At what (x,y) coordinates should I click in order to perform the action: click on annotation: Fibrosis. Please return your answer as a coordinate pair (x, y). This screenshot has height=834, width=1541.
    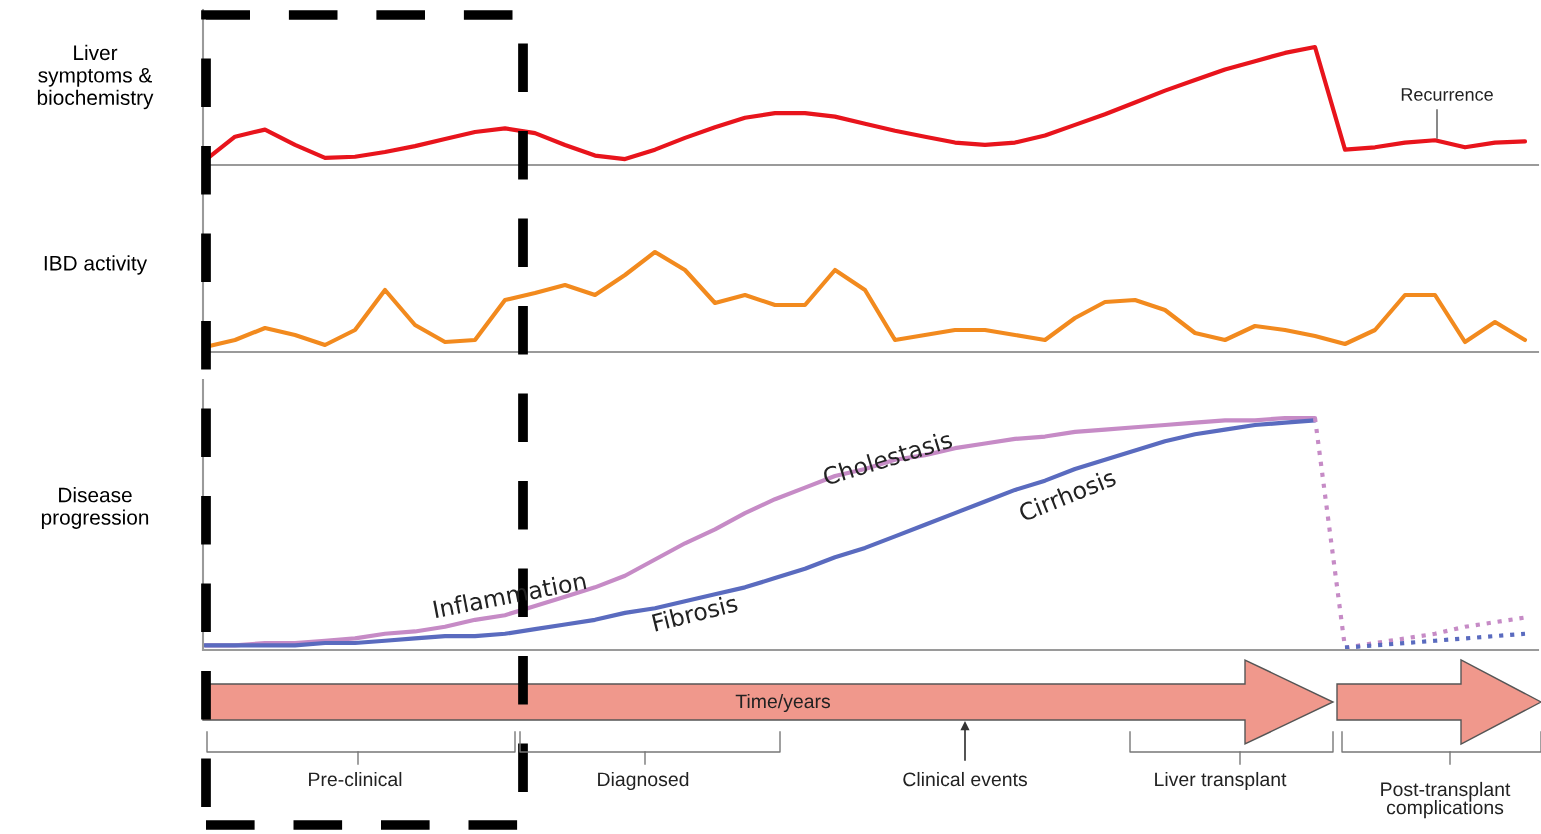
    Looking at the image, I should click on (695, 612).